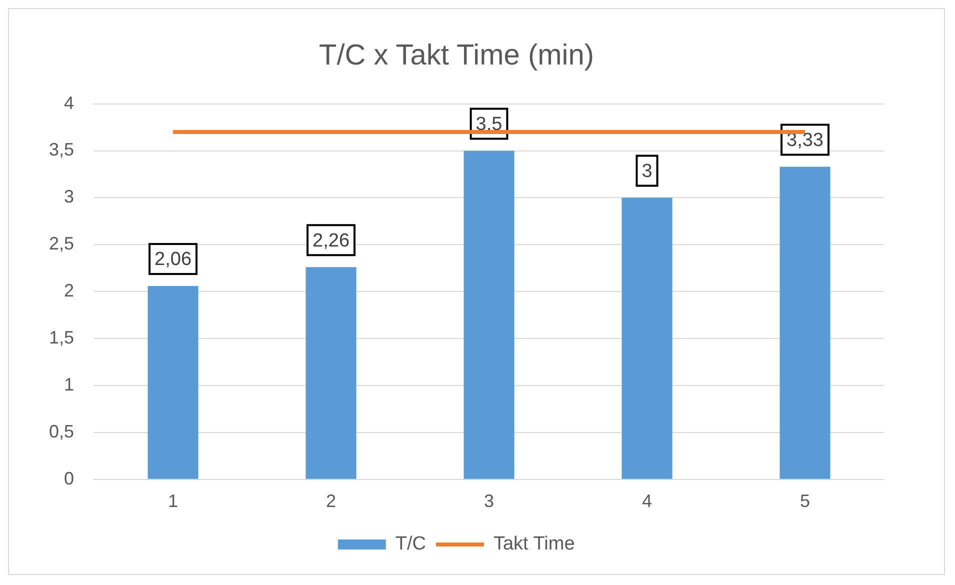 This screenshot has height=585, width=955. I want to click on y-tick-label: 3, so click(69, 196).